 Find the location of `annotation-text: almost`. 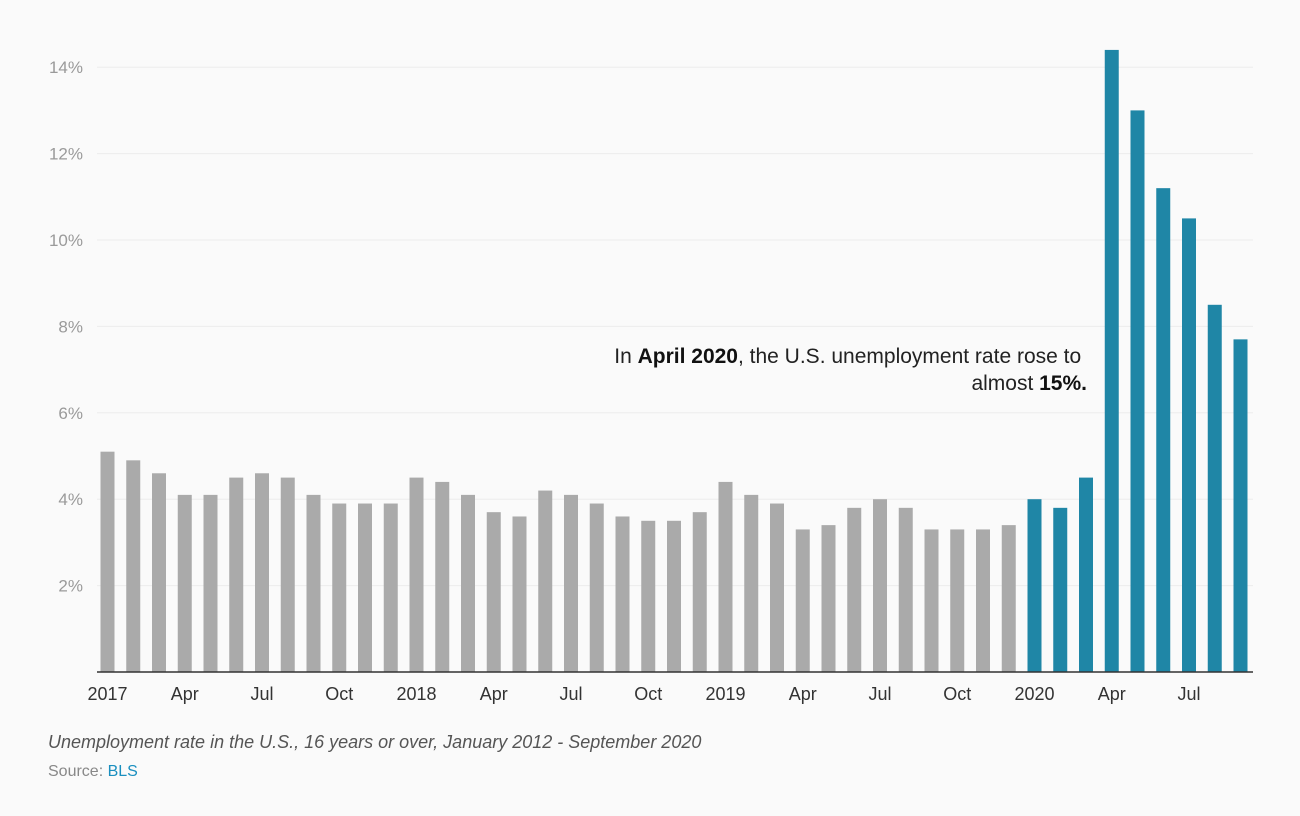

annotation-text: almost is located at coordinates (1005, 383).